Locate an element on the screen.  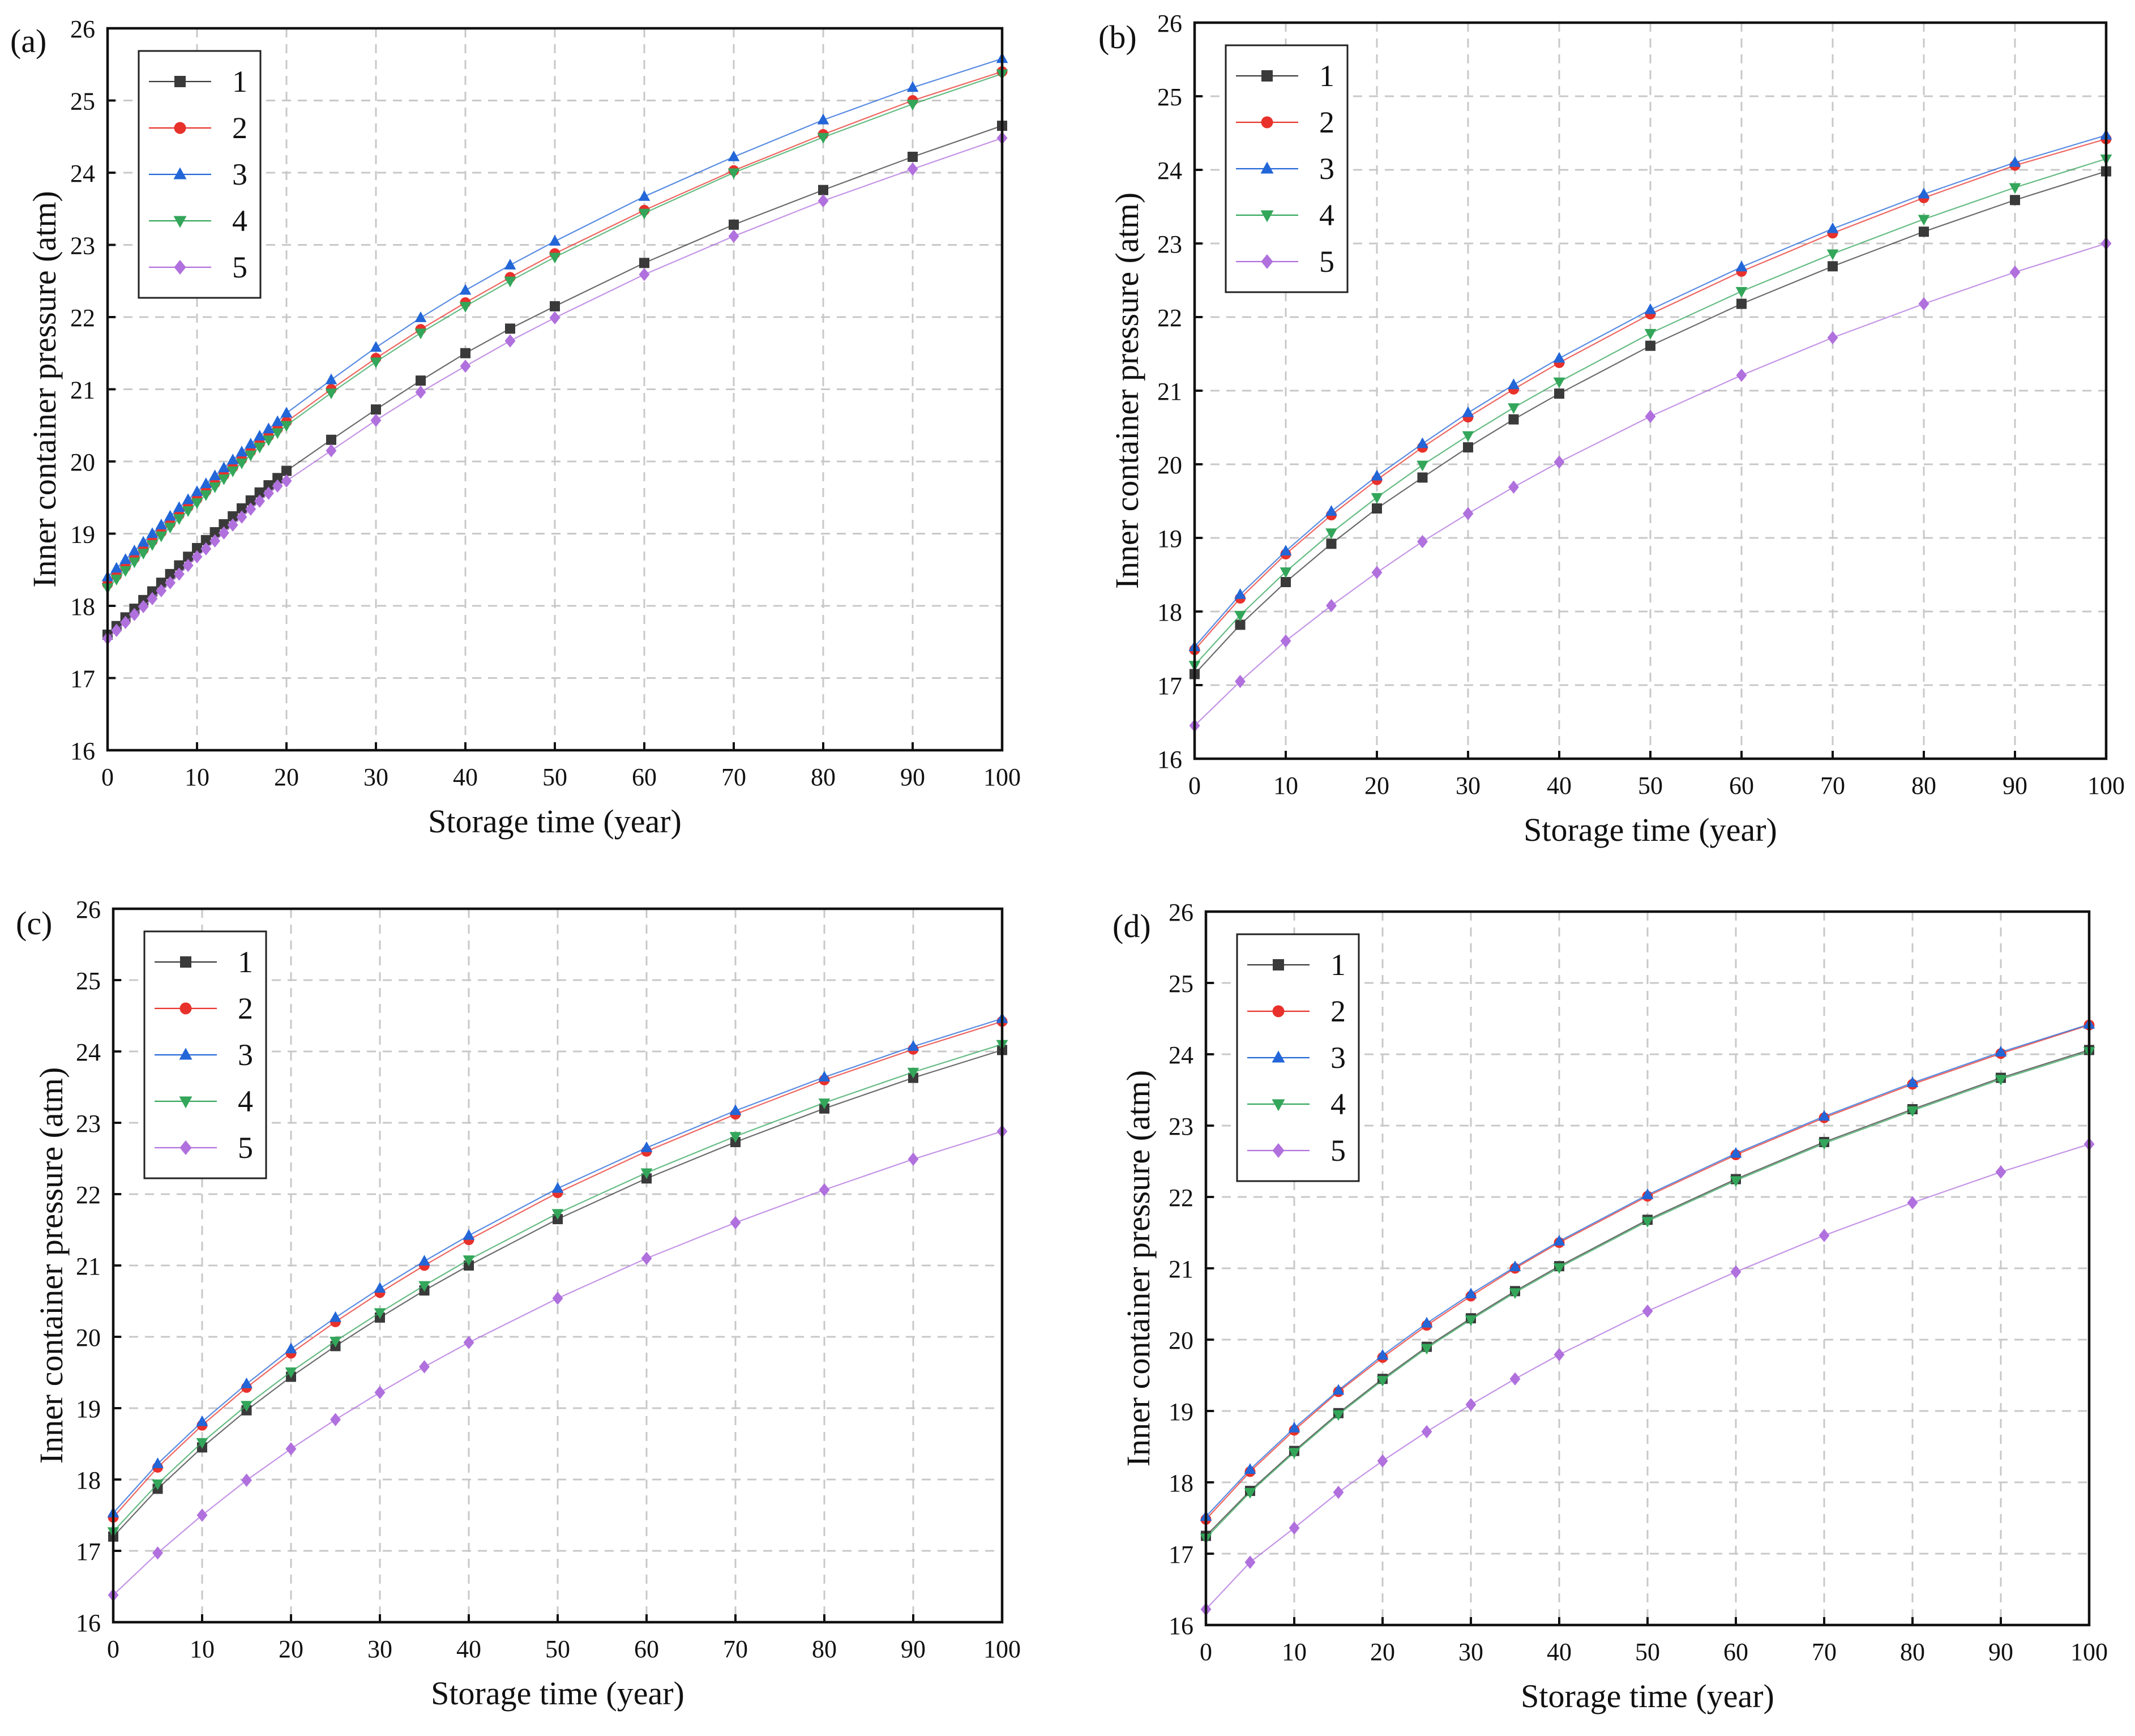
x-tick-label: 0 is located at coordinates (1206, 1652).